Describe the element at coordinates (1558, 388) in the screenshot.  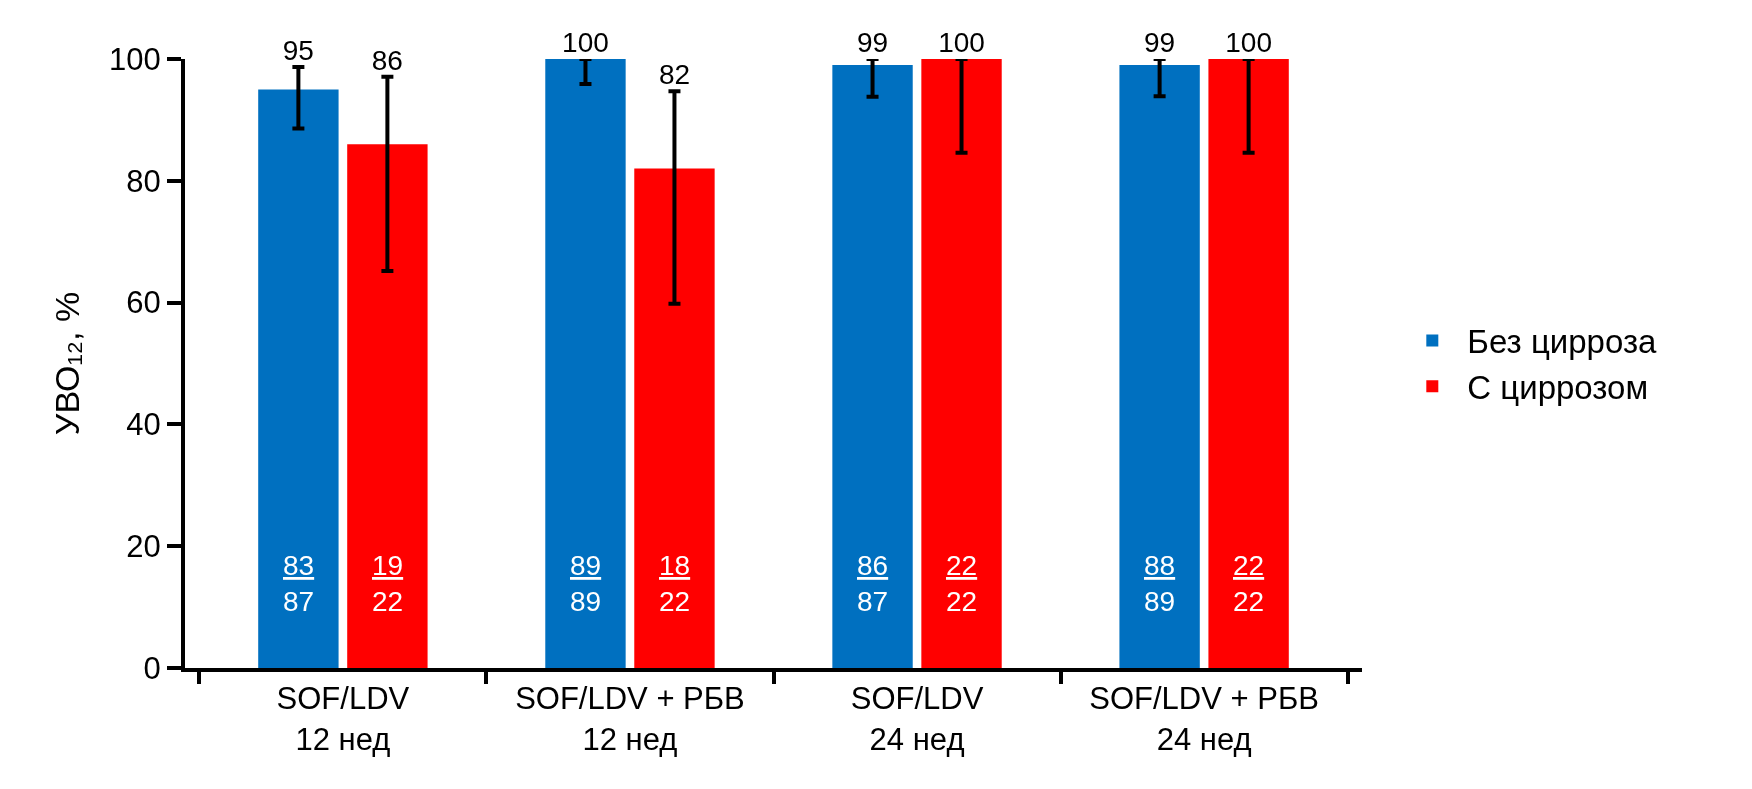
I see `legend-label: С циррозом` at that location.